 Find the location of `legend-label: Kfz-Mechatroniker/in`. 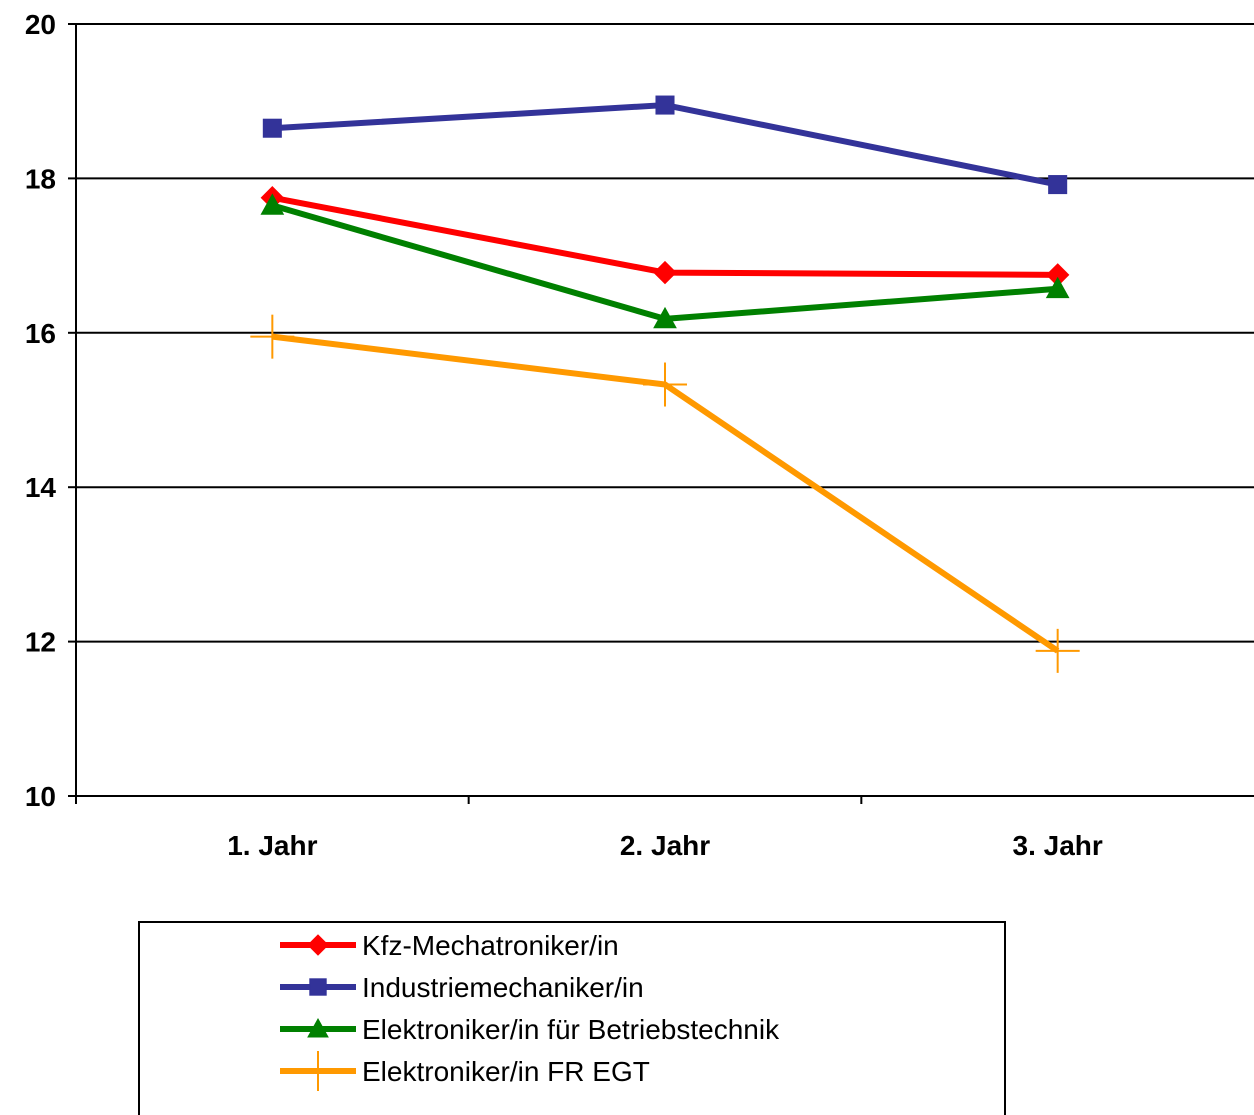

legend-label: Kfz-Mechatroniker/in is located at coordinates (490, 945).